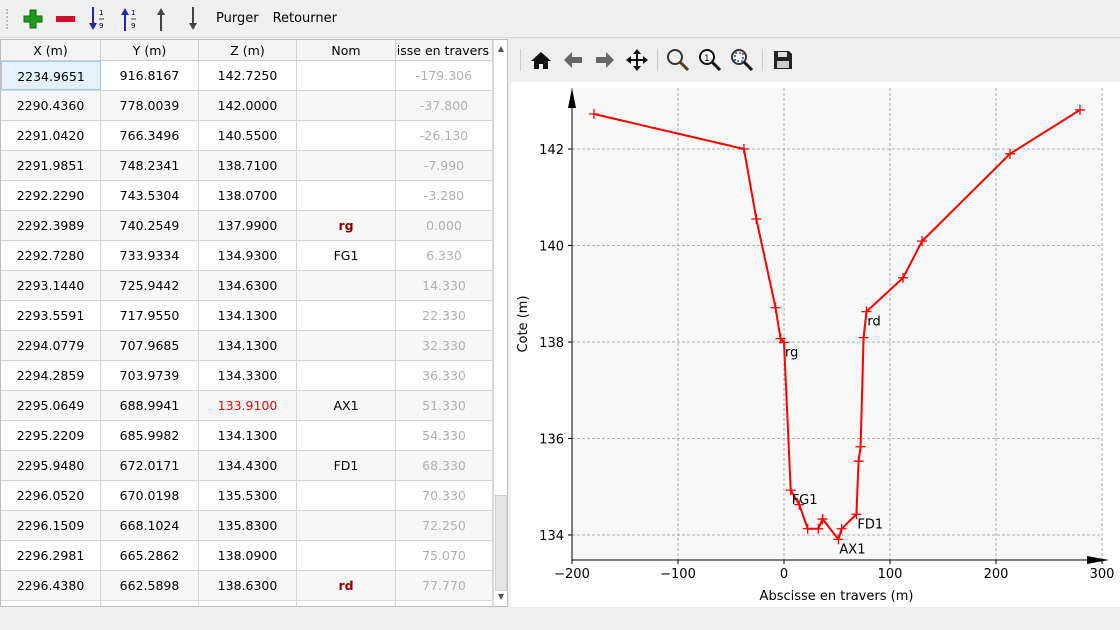  I want to click on cell-y: 665.2862, so click(150, 555).